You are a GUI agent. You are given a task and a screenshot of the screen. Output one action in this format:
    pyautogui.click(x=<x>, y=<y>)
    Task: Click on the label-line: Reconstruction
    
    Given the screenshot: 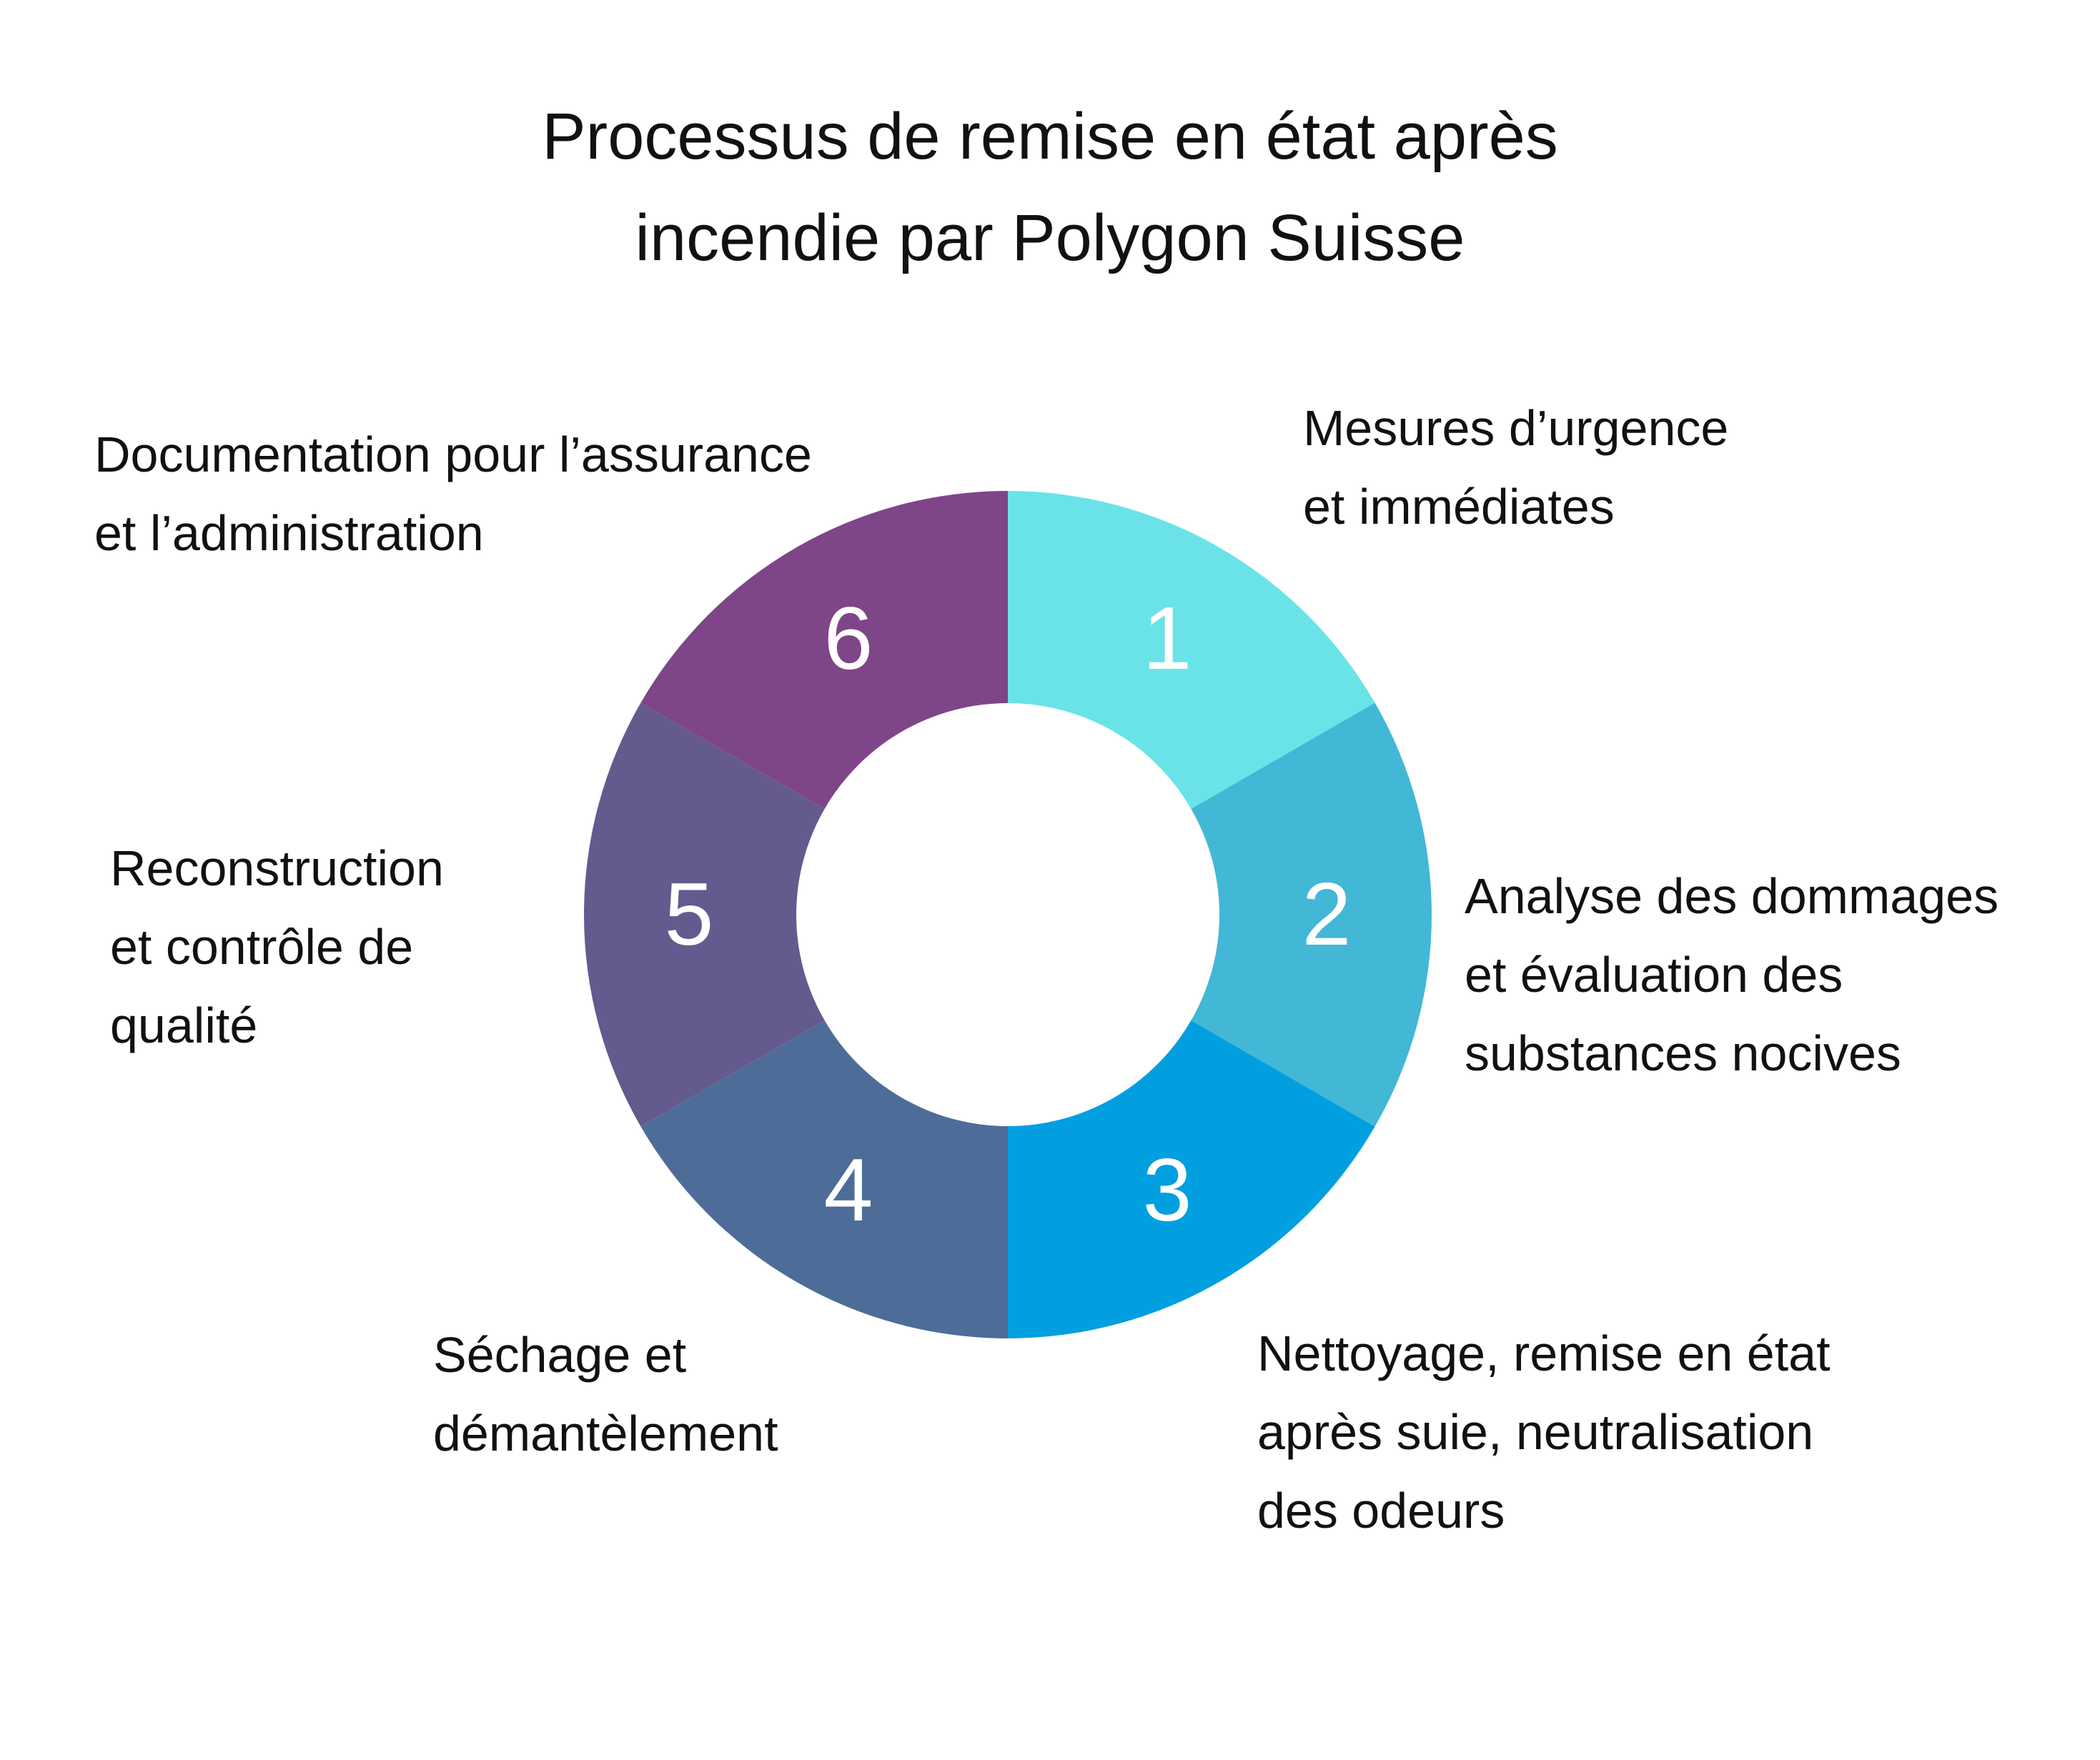 What is the action you would take?
    pyautogui.click(x=277, y=868)
    